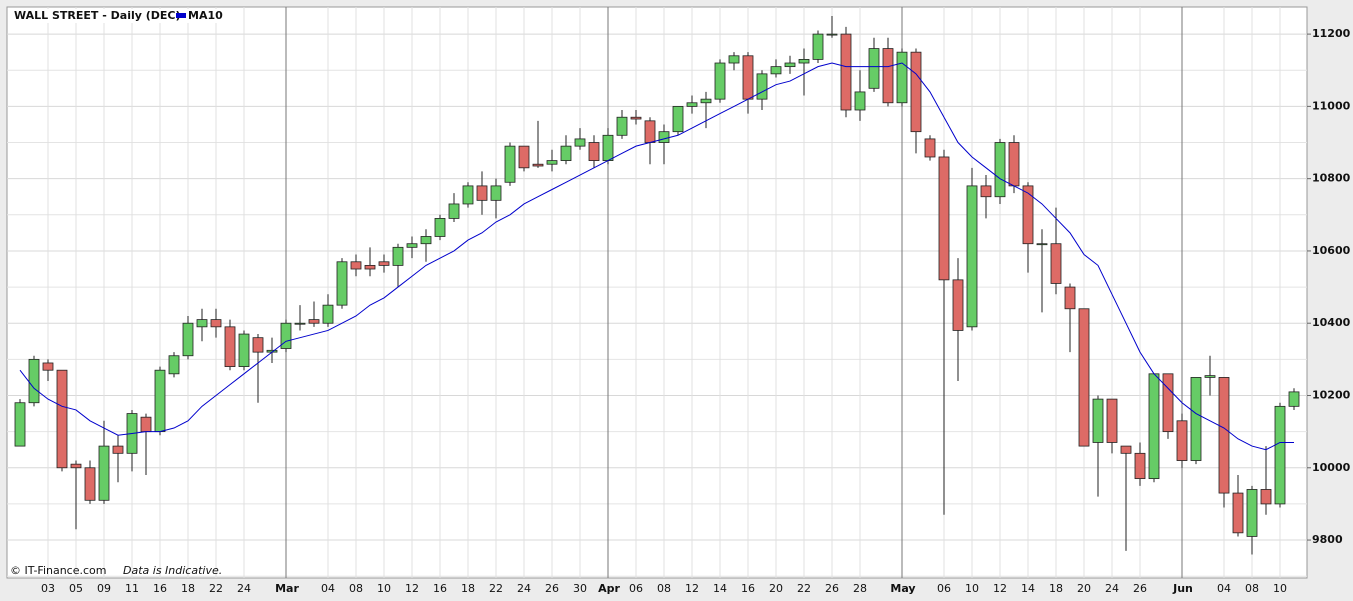  I want to click on y-tick-label: 10800, so click(1331, 178).